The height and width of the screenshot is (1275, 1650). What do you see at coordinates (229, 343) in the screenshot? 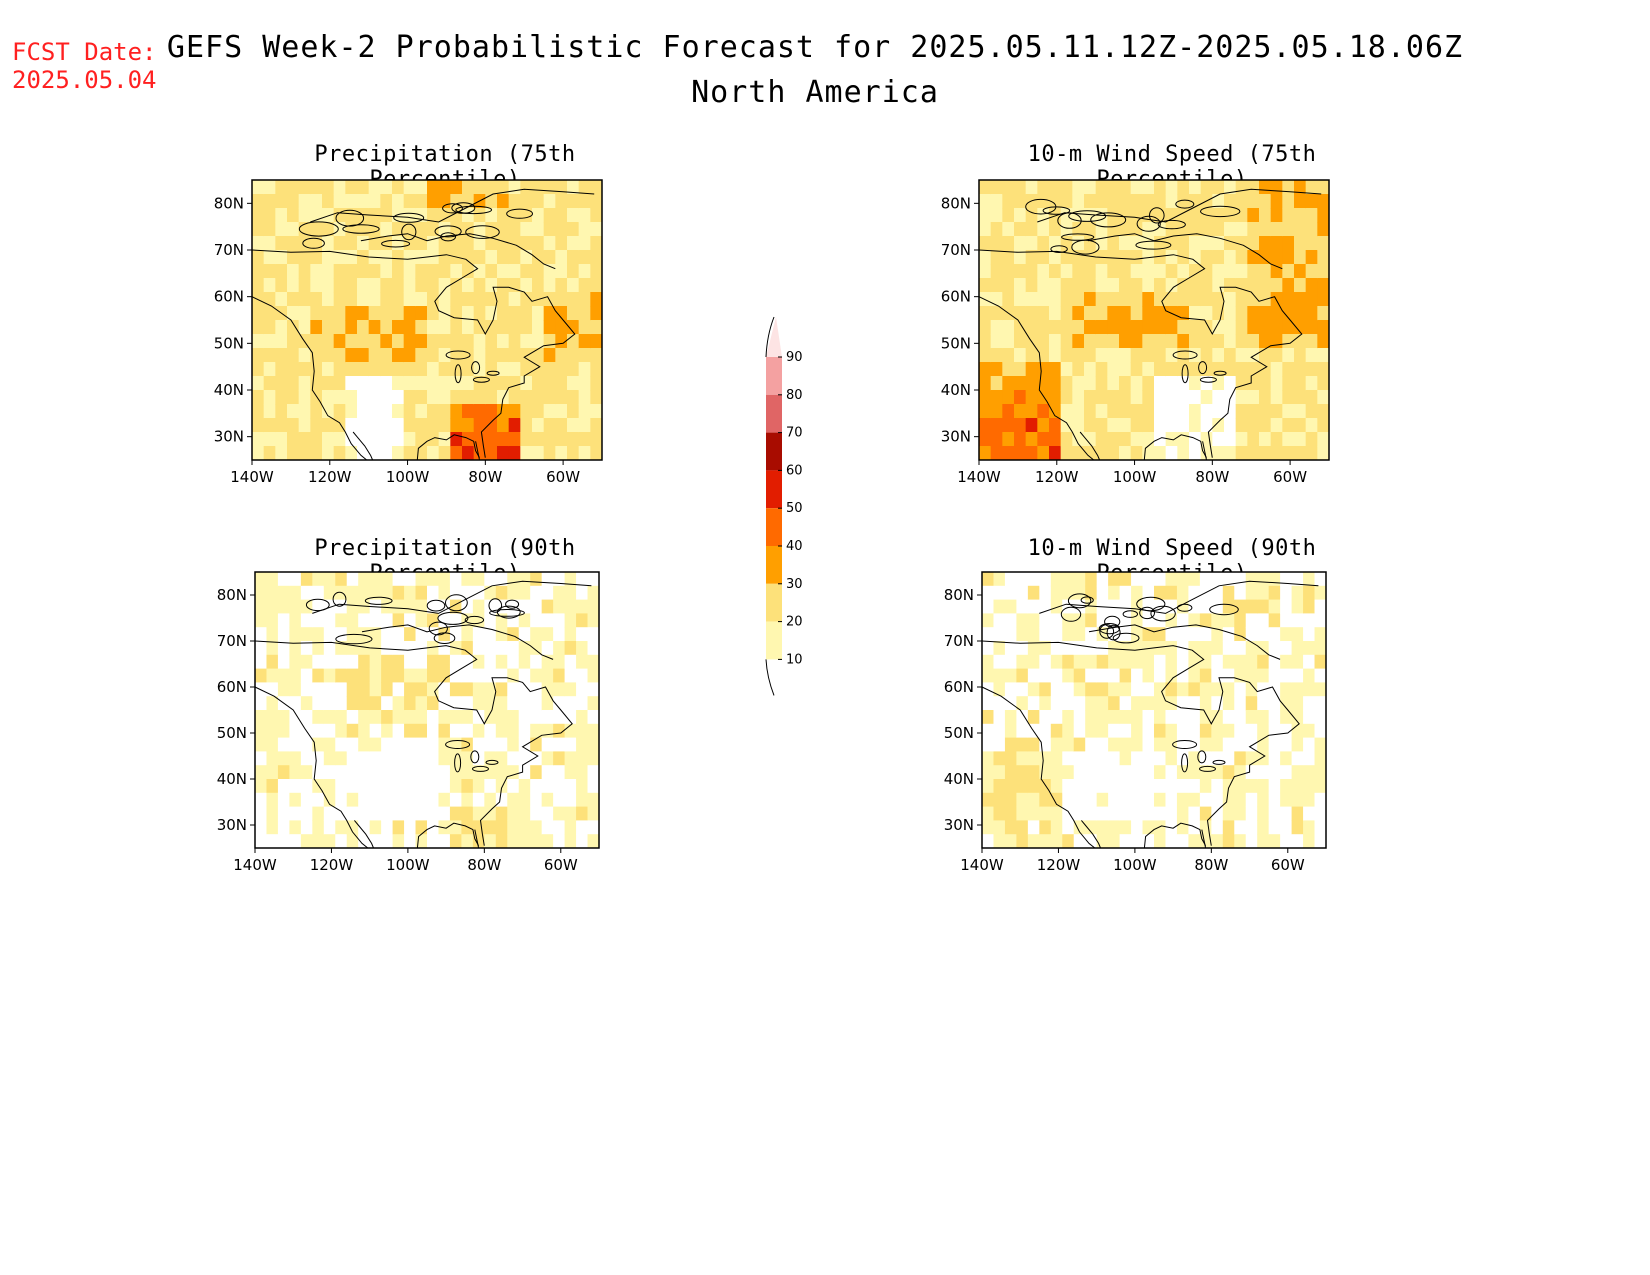
I see `lat-tick-label: 50N` at bounding box center [229, 343].